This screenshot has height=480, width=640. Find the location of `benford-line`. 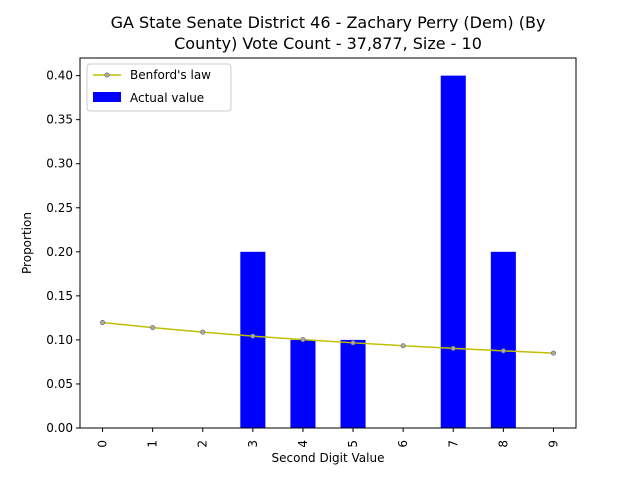

benford-line is located at coordinates (328, 337).